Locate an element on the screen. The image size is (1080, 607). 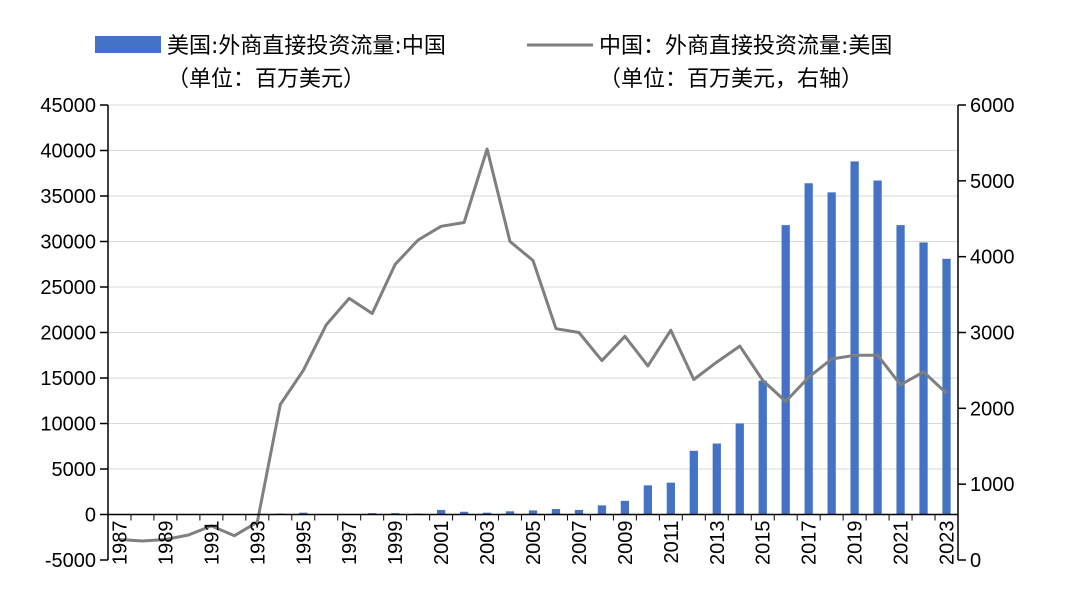
left-tick-label: 30000 is located at coordinates (68, 243).